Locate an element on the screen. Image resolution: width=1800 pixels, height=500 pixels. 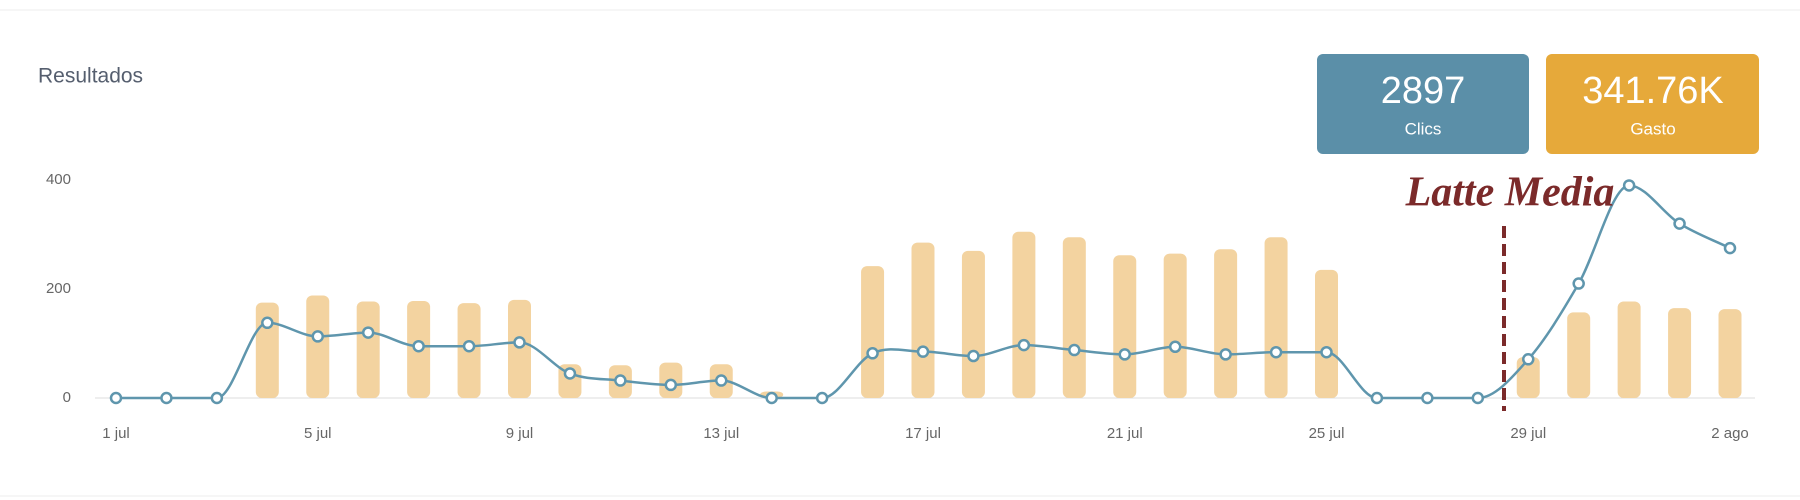
x-tick-label: 2 ago is located at coordinates (1730, 433).